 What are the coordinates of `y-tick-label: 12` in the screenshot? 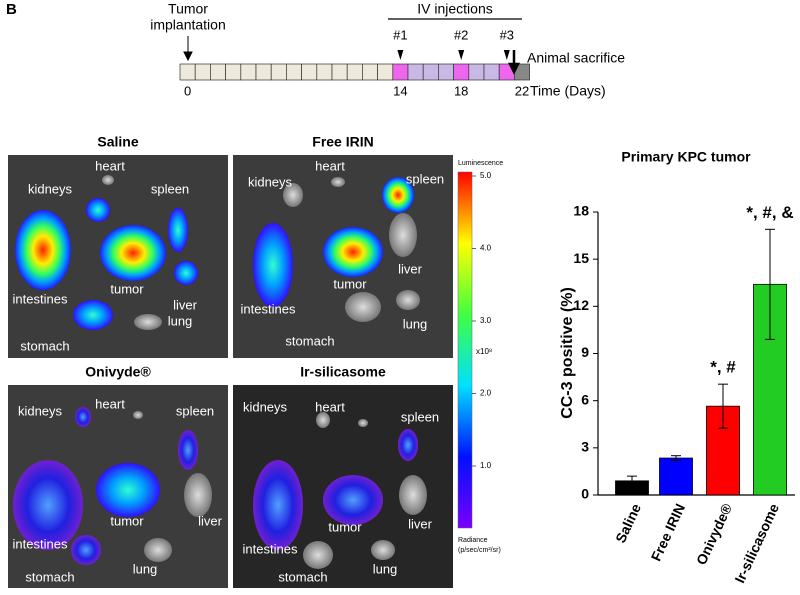 It's located at (581, 305).